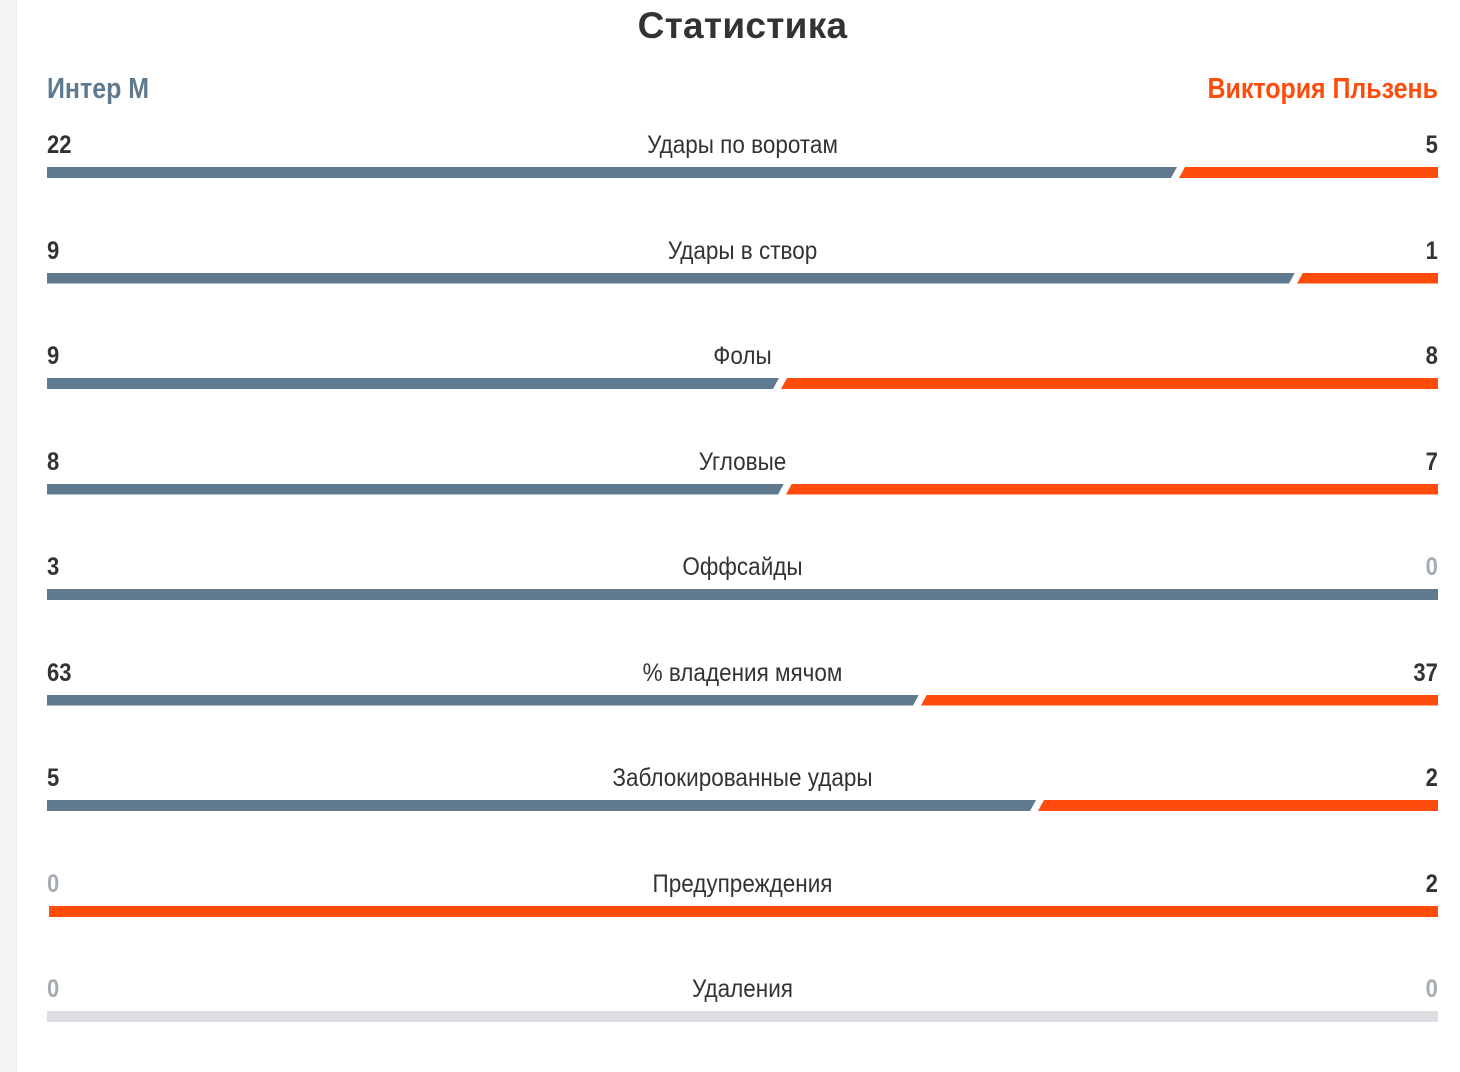 The width and height of the screenshot is (1460, 1072). I want to click on away-stat-value: 37, so click(1425, 672).